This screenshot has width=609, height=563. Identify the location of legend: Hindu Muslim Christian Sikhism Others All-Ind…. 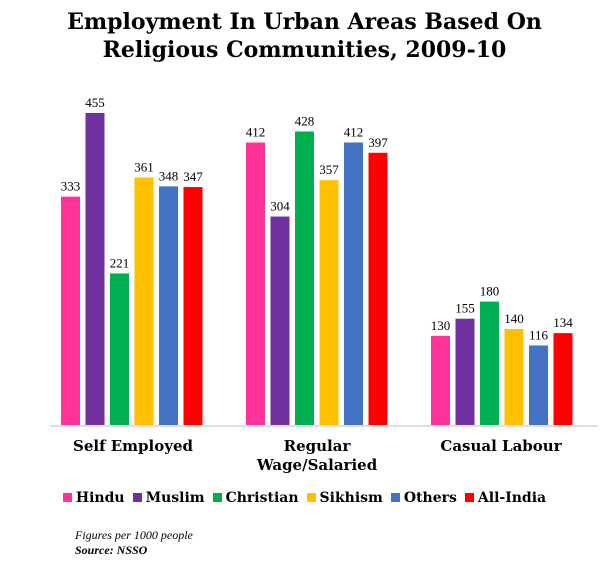
(304, 498).